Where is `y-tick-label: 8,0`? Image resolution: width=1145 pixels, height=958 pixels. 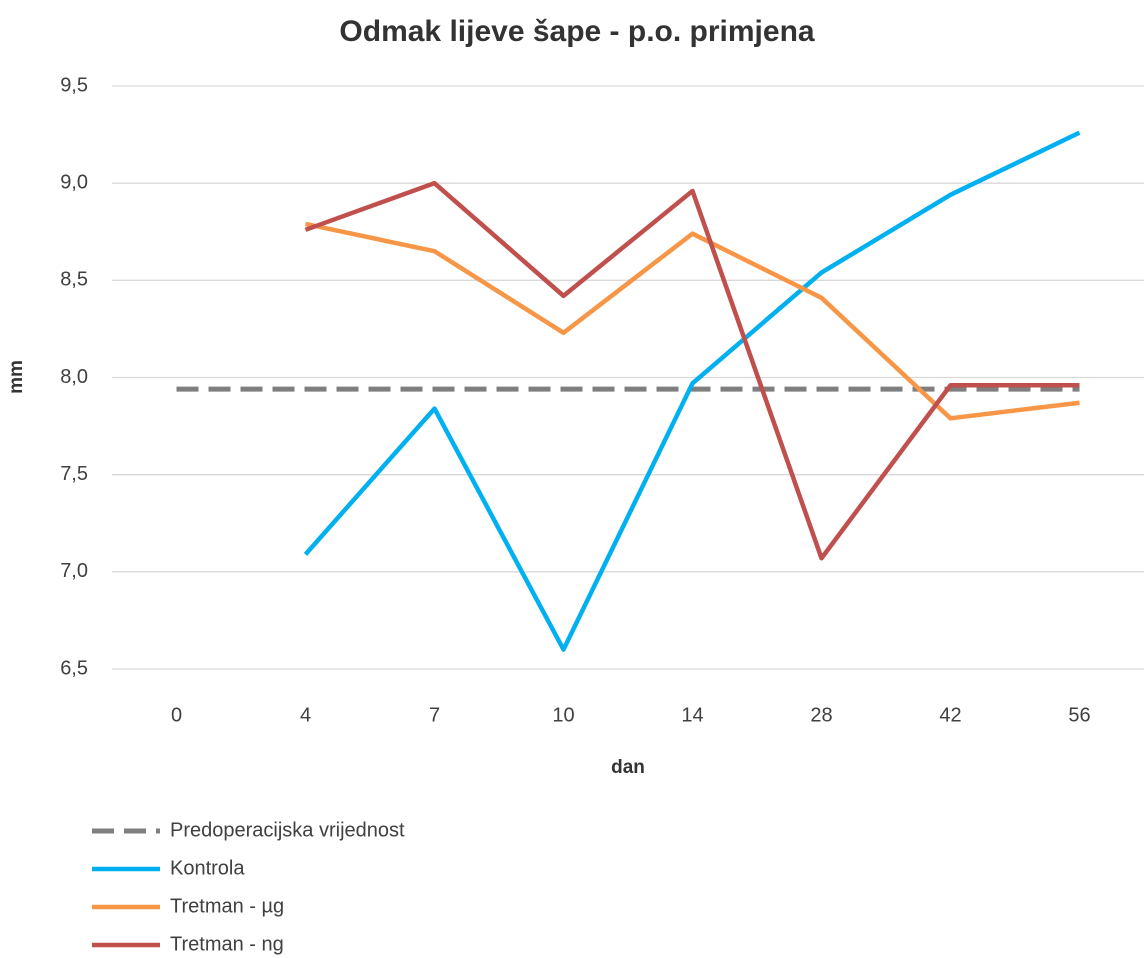 y-tick-label: 8,0 is located at coordinates (74, 377).